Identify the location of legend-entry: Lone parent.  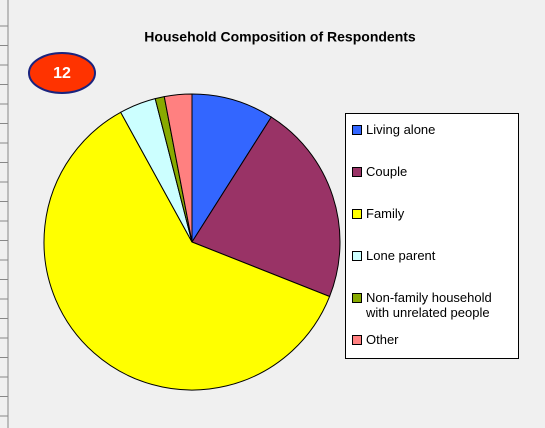
(433, 255).